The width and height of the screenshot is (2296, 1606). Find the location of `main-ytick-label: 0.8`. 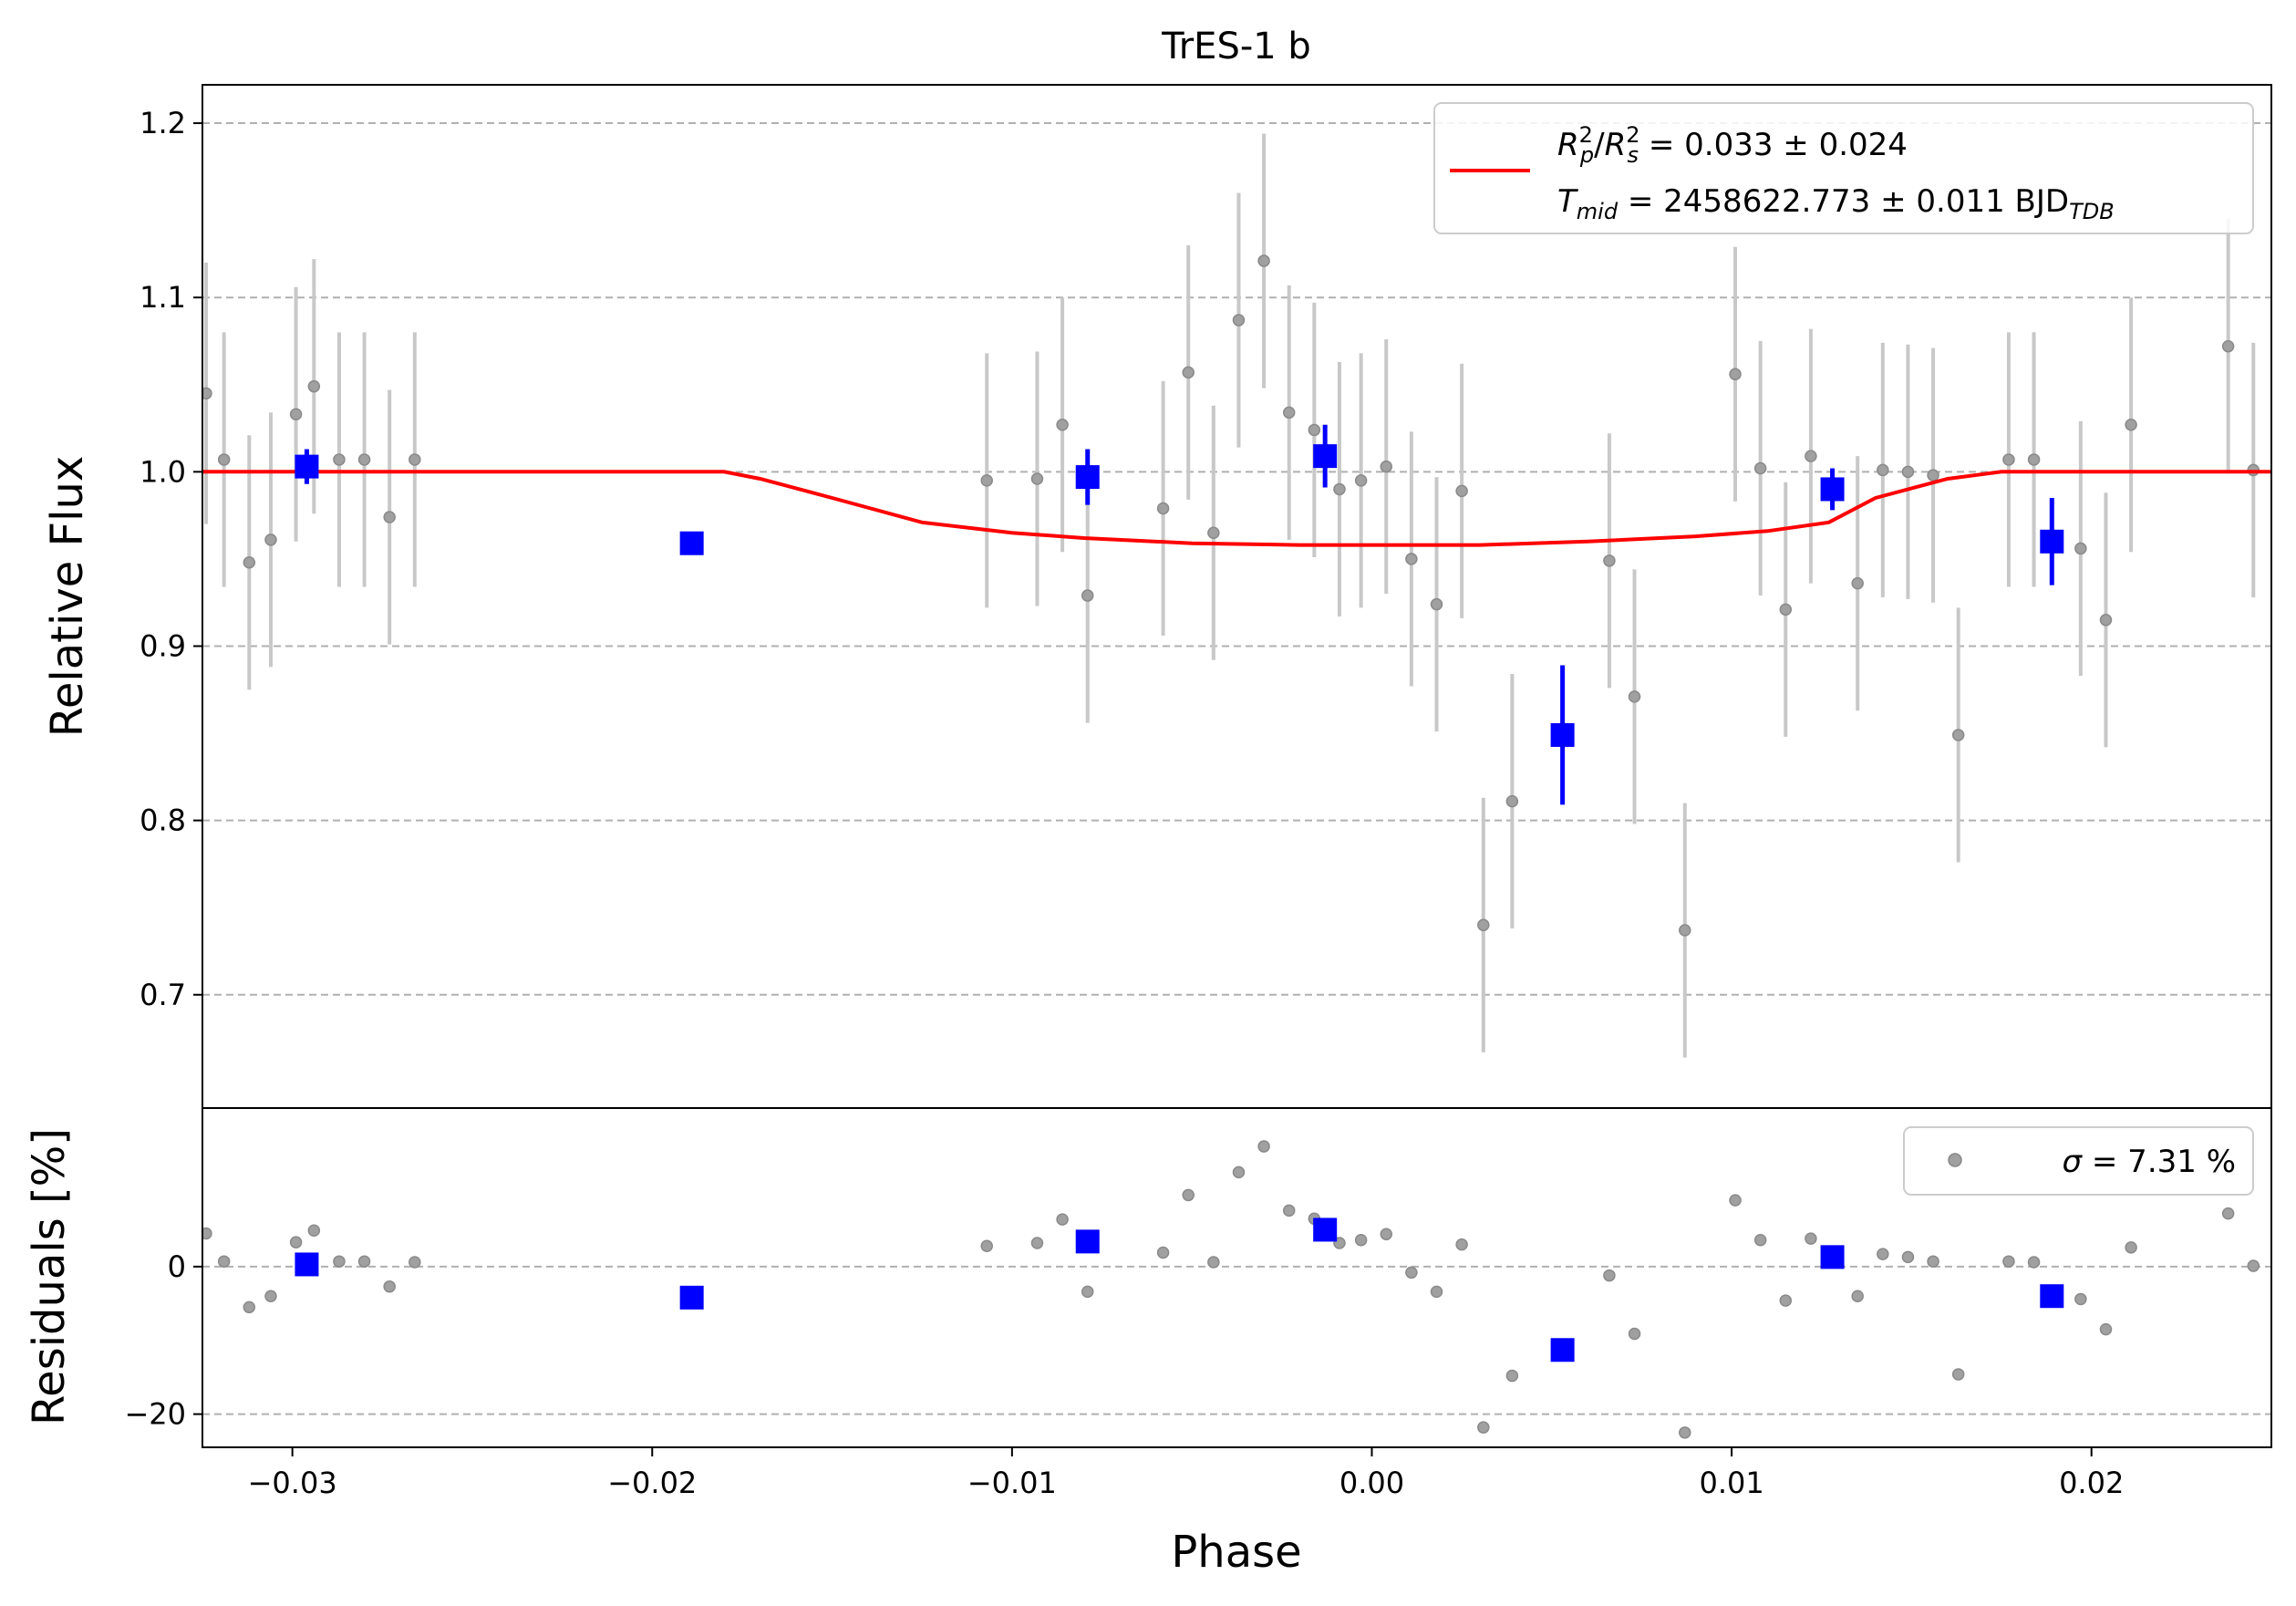

main-ytick-label: 0.8 is located at coordinates (163, 820).